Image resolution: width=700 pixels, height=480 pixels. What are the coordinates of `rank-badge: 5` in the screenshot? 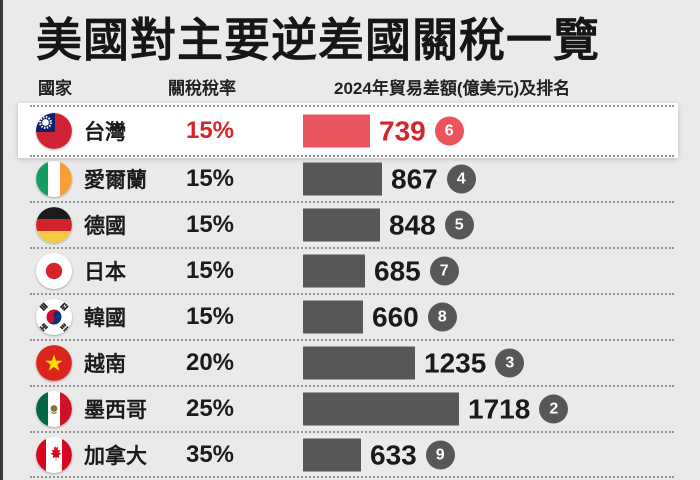 It's located at (459, 225).